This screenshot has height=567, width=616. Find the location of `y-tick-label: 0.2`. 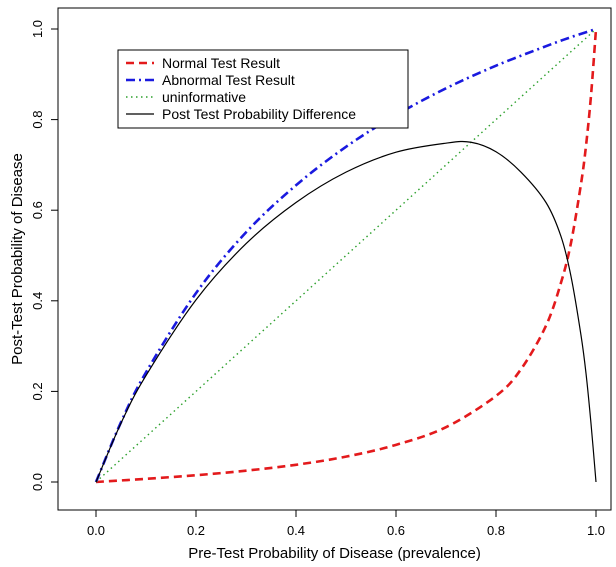

y-tick-label: 0.2 is located at coordinates (37, 391).